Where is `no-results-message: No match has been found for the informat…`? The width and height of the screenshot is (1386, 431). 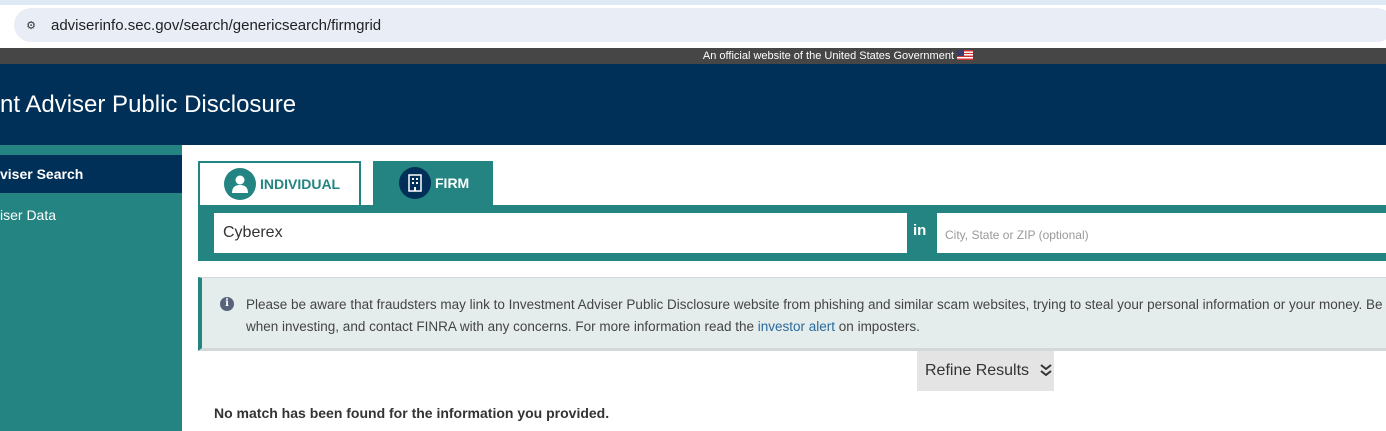 no-results-message: No match has been found for the informat… is located at coordinates (412, 413).